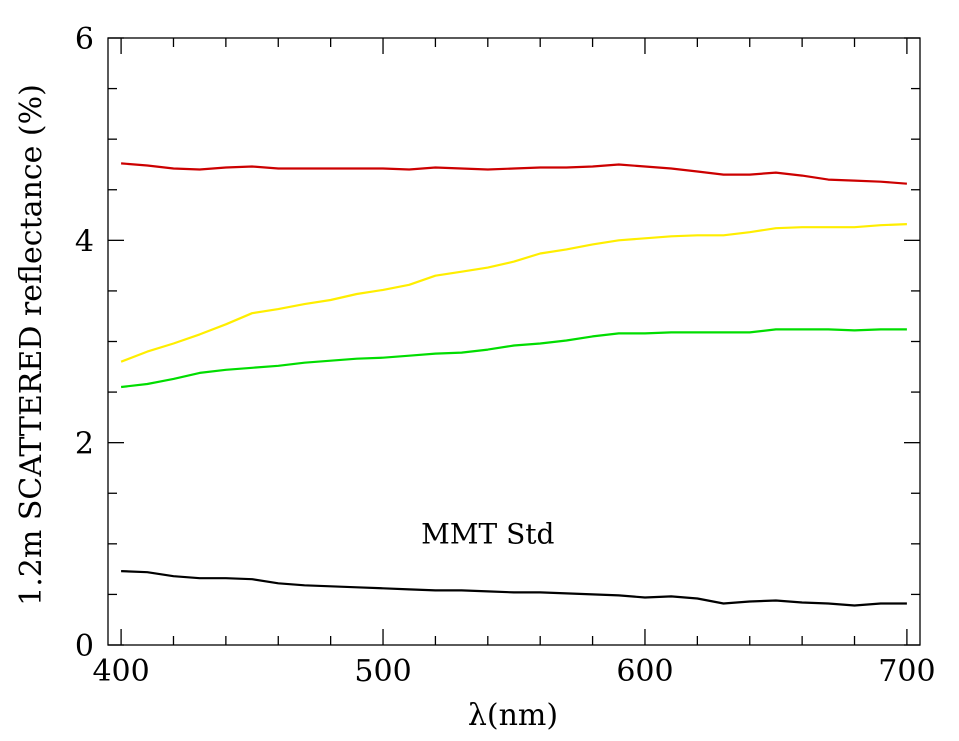  I want to click on y-tick-label: 0, so click(84, 646).